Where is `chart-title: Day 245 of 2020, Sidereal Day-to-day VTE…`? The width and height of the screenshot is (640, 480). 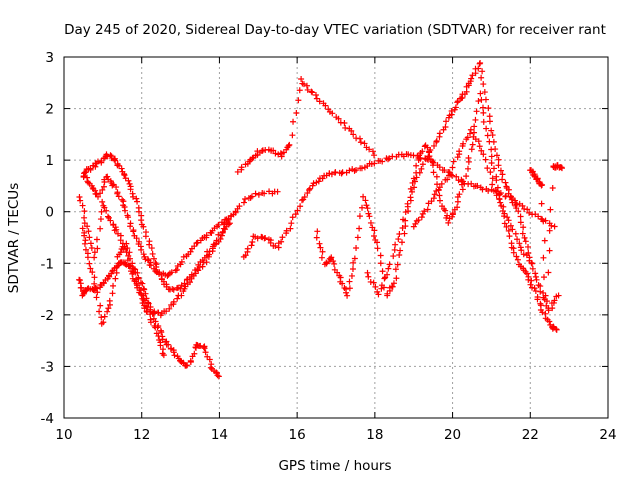 chart-title: Day 245 of 2020, Sidereal Day-to-day VTE… is located at coordinates (335, 30).